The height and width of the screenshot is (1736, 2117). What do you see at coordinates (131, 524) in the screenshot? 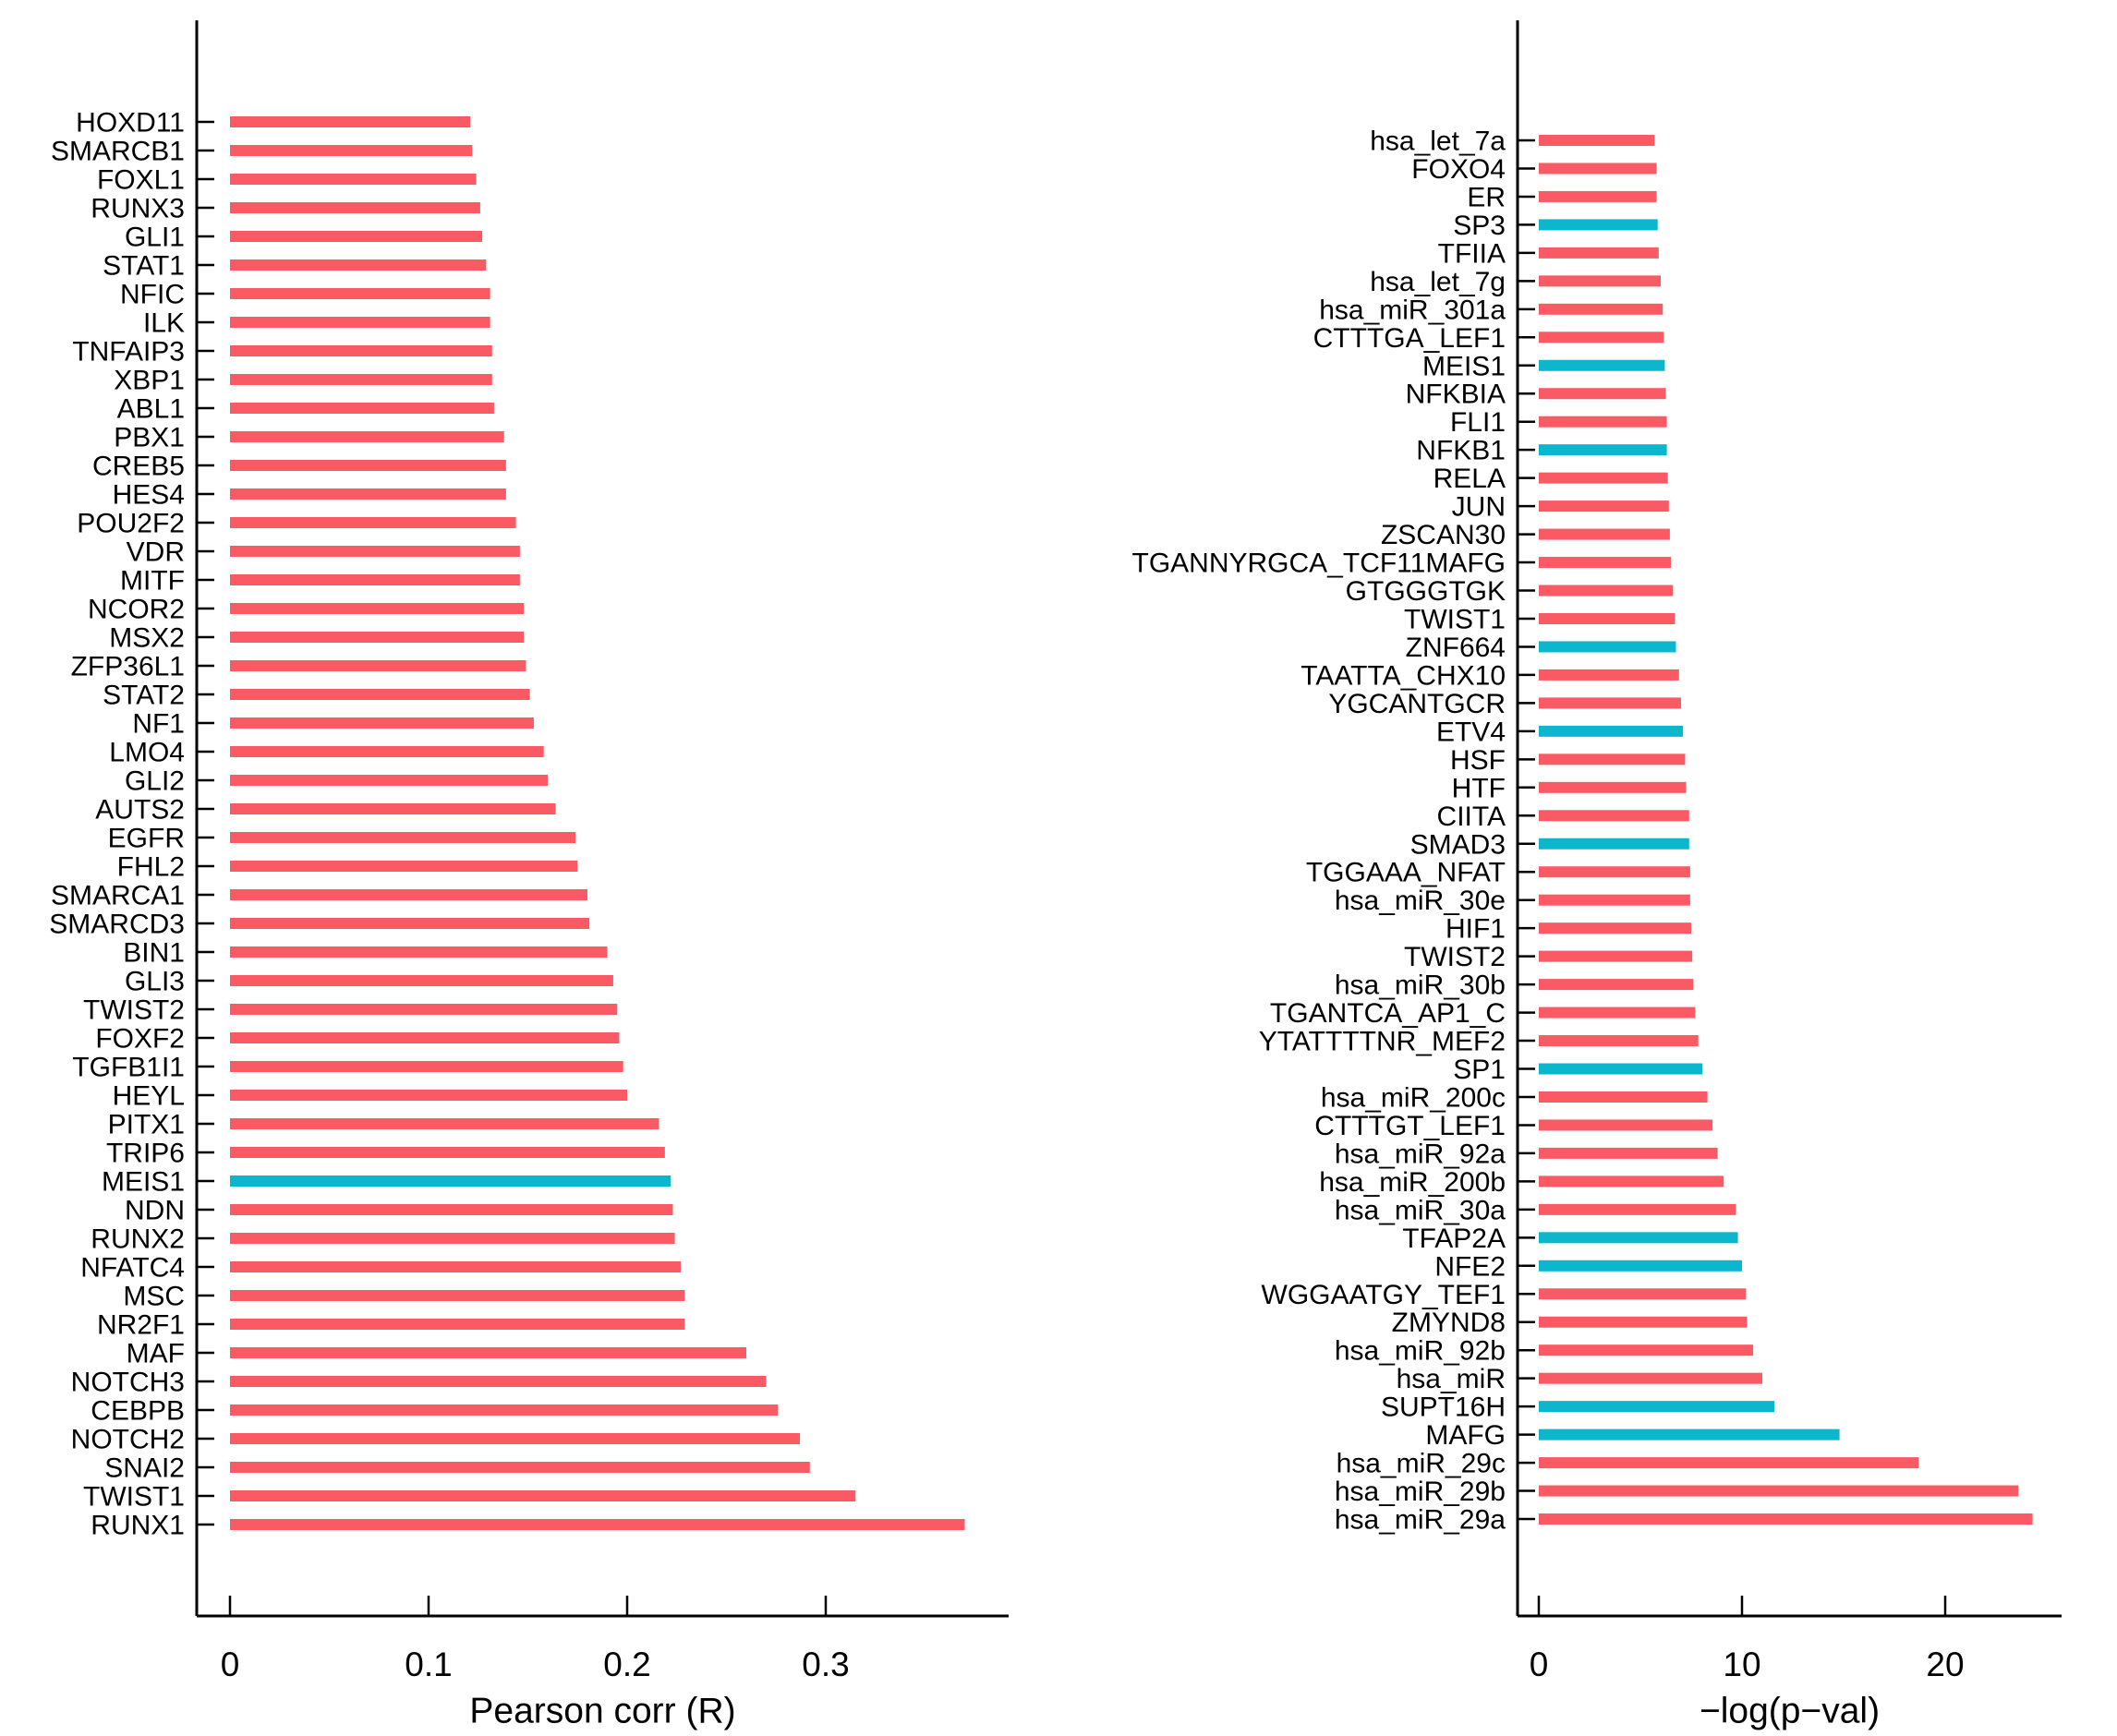
I see `y-tick-label: POU2F2` at bounding box center [131, 524].